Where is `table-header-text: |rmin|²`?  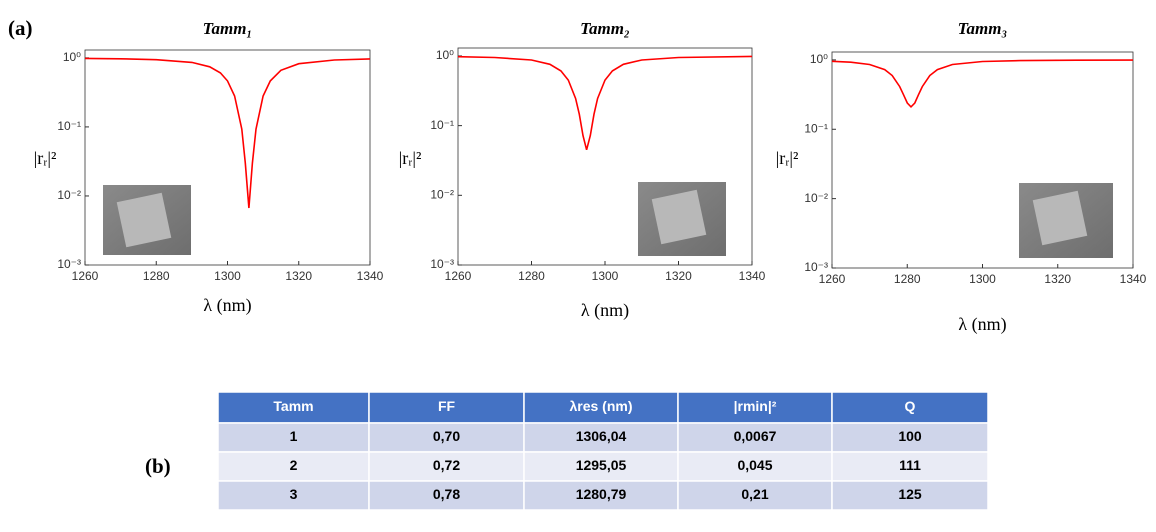 table-header-text: |rmin|² is located at coordinates (755, 406).